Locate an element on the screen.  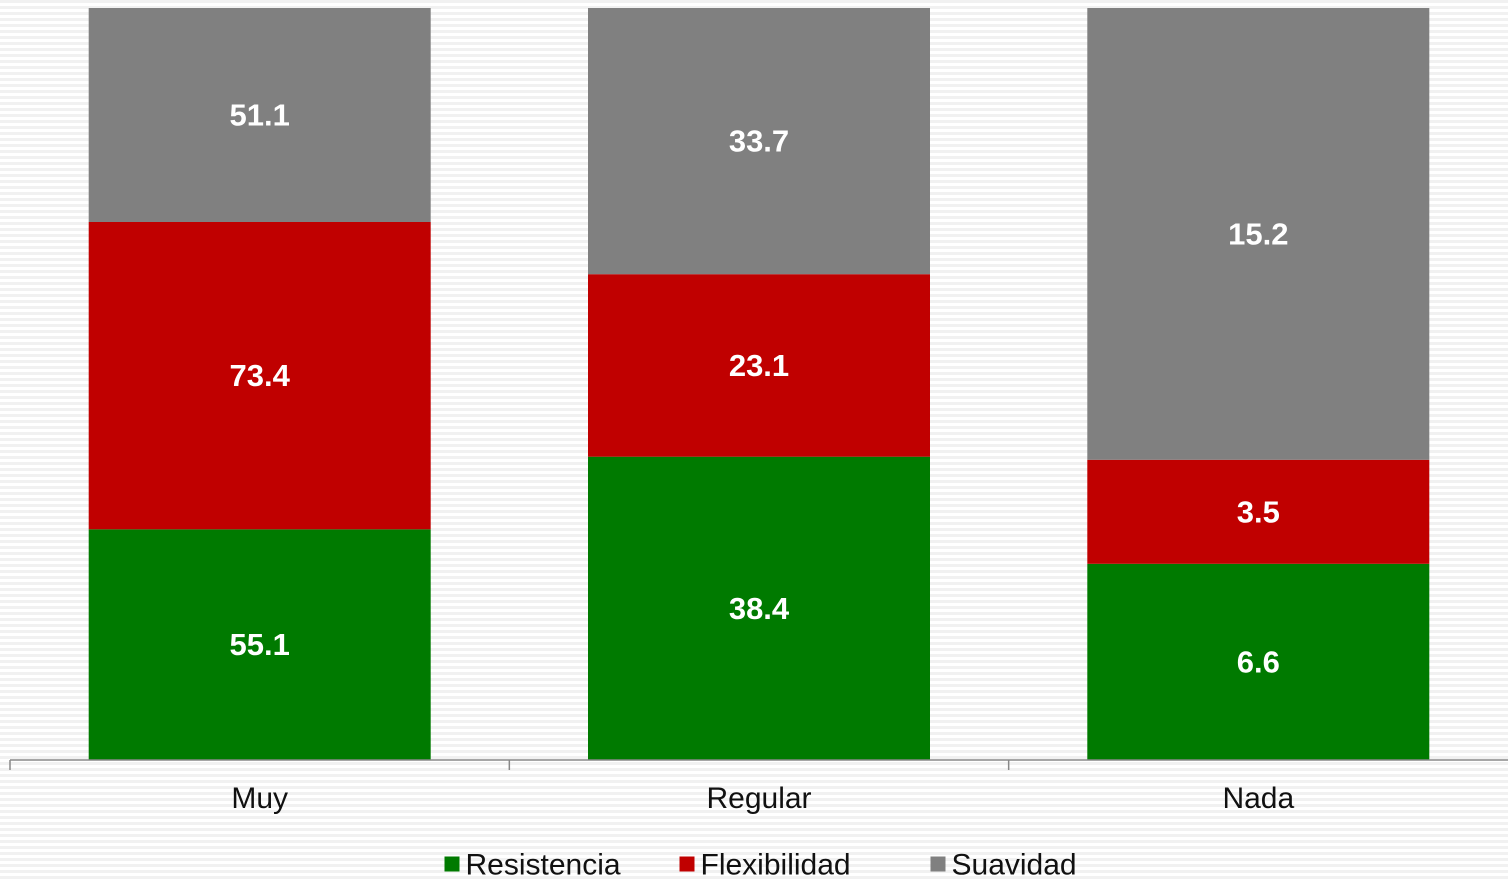
data-label-muy-flexibilidad: 73.4 is located at coordinates (260, 375).